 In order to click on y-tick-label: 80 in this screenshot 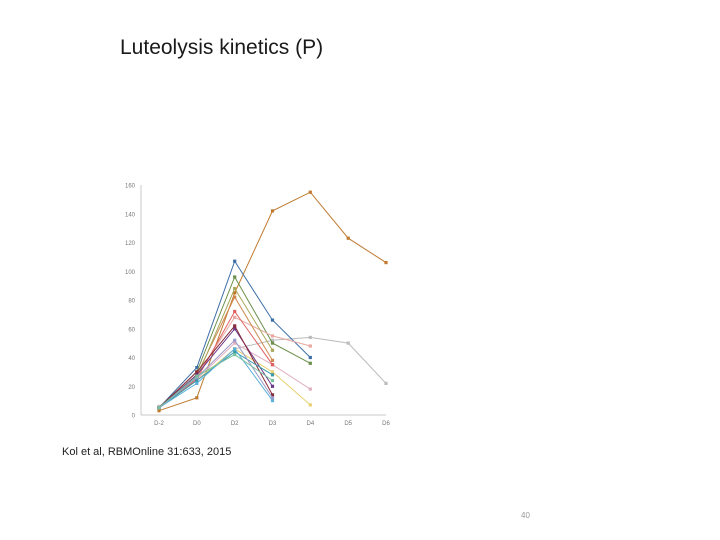, I will do `click(131, 302)`.